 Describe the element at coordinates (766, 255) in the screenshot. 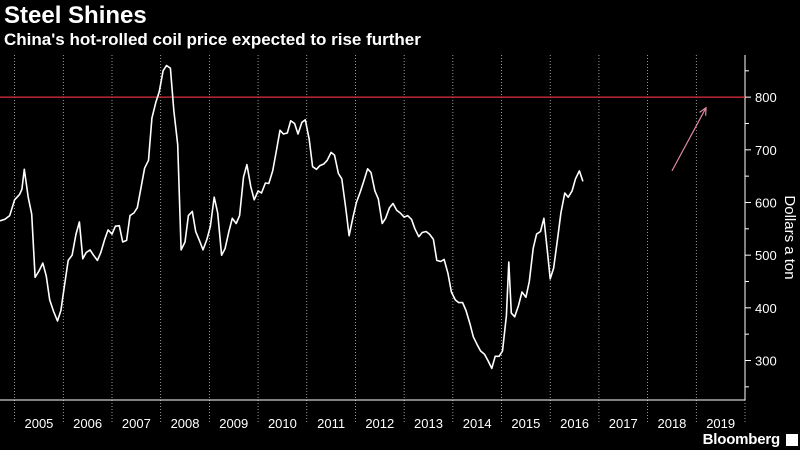

I see `y-tick-label: 500` at that location.